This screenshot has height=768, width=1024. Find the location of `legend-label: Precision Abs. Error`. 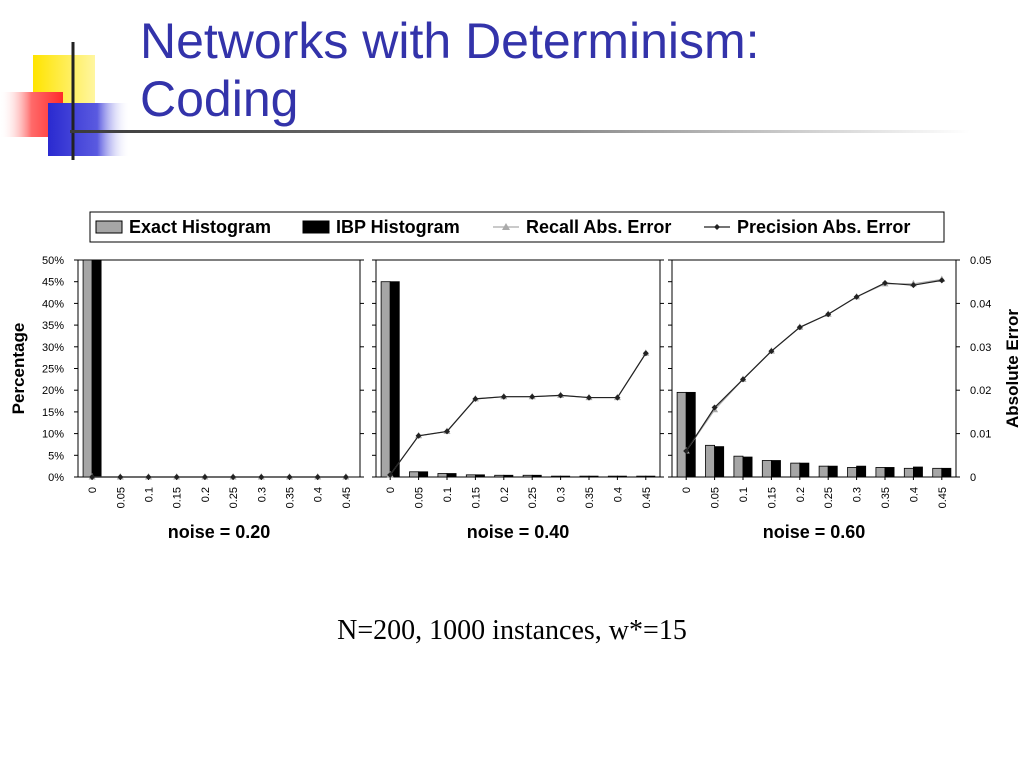

legend-label: Precision Abs. Error is located at coordinates (823, 227).